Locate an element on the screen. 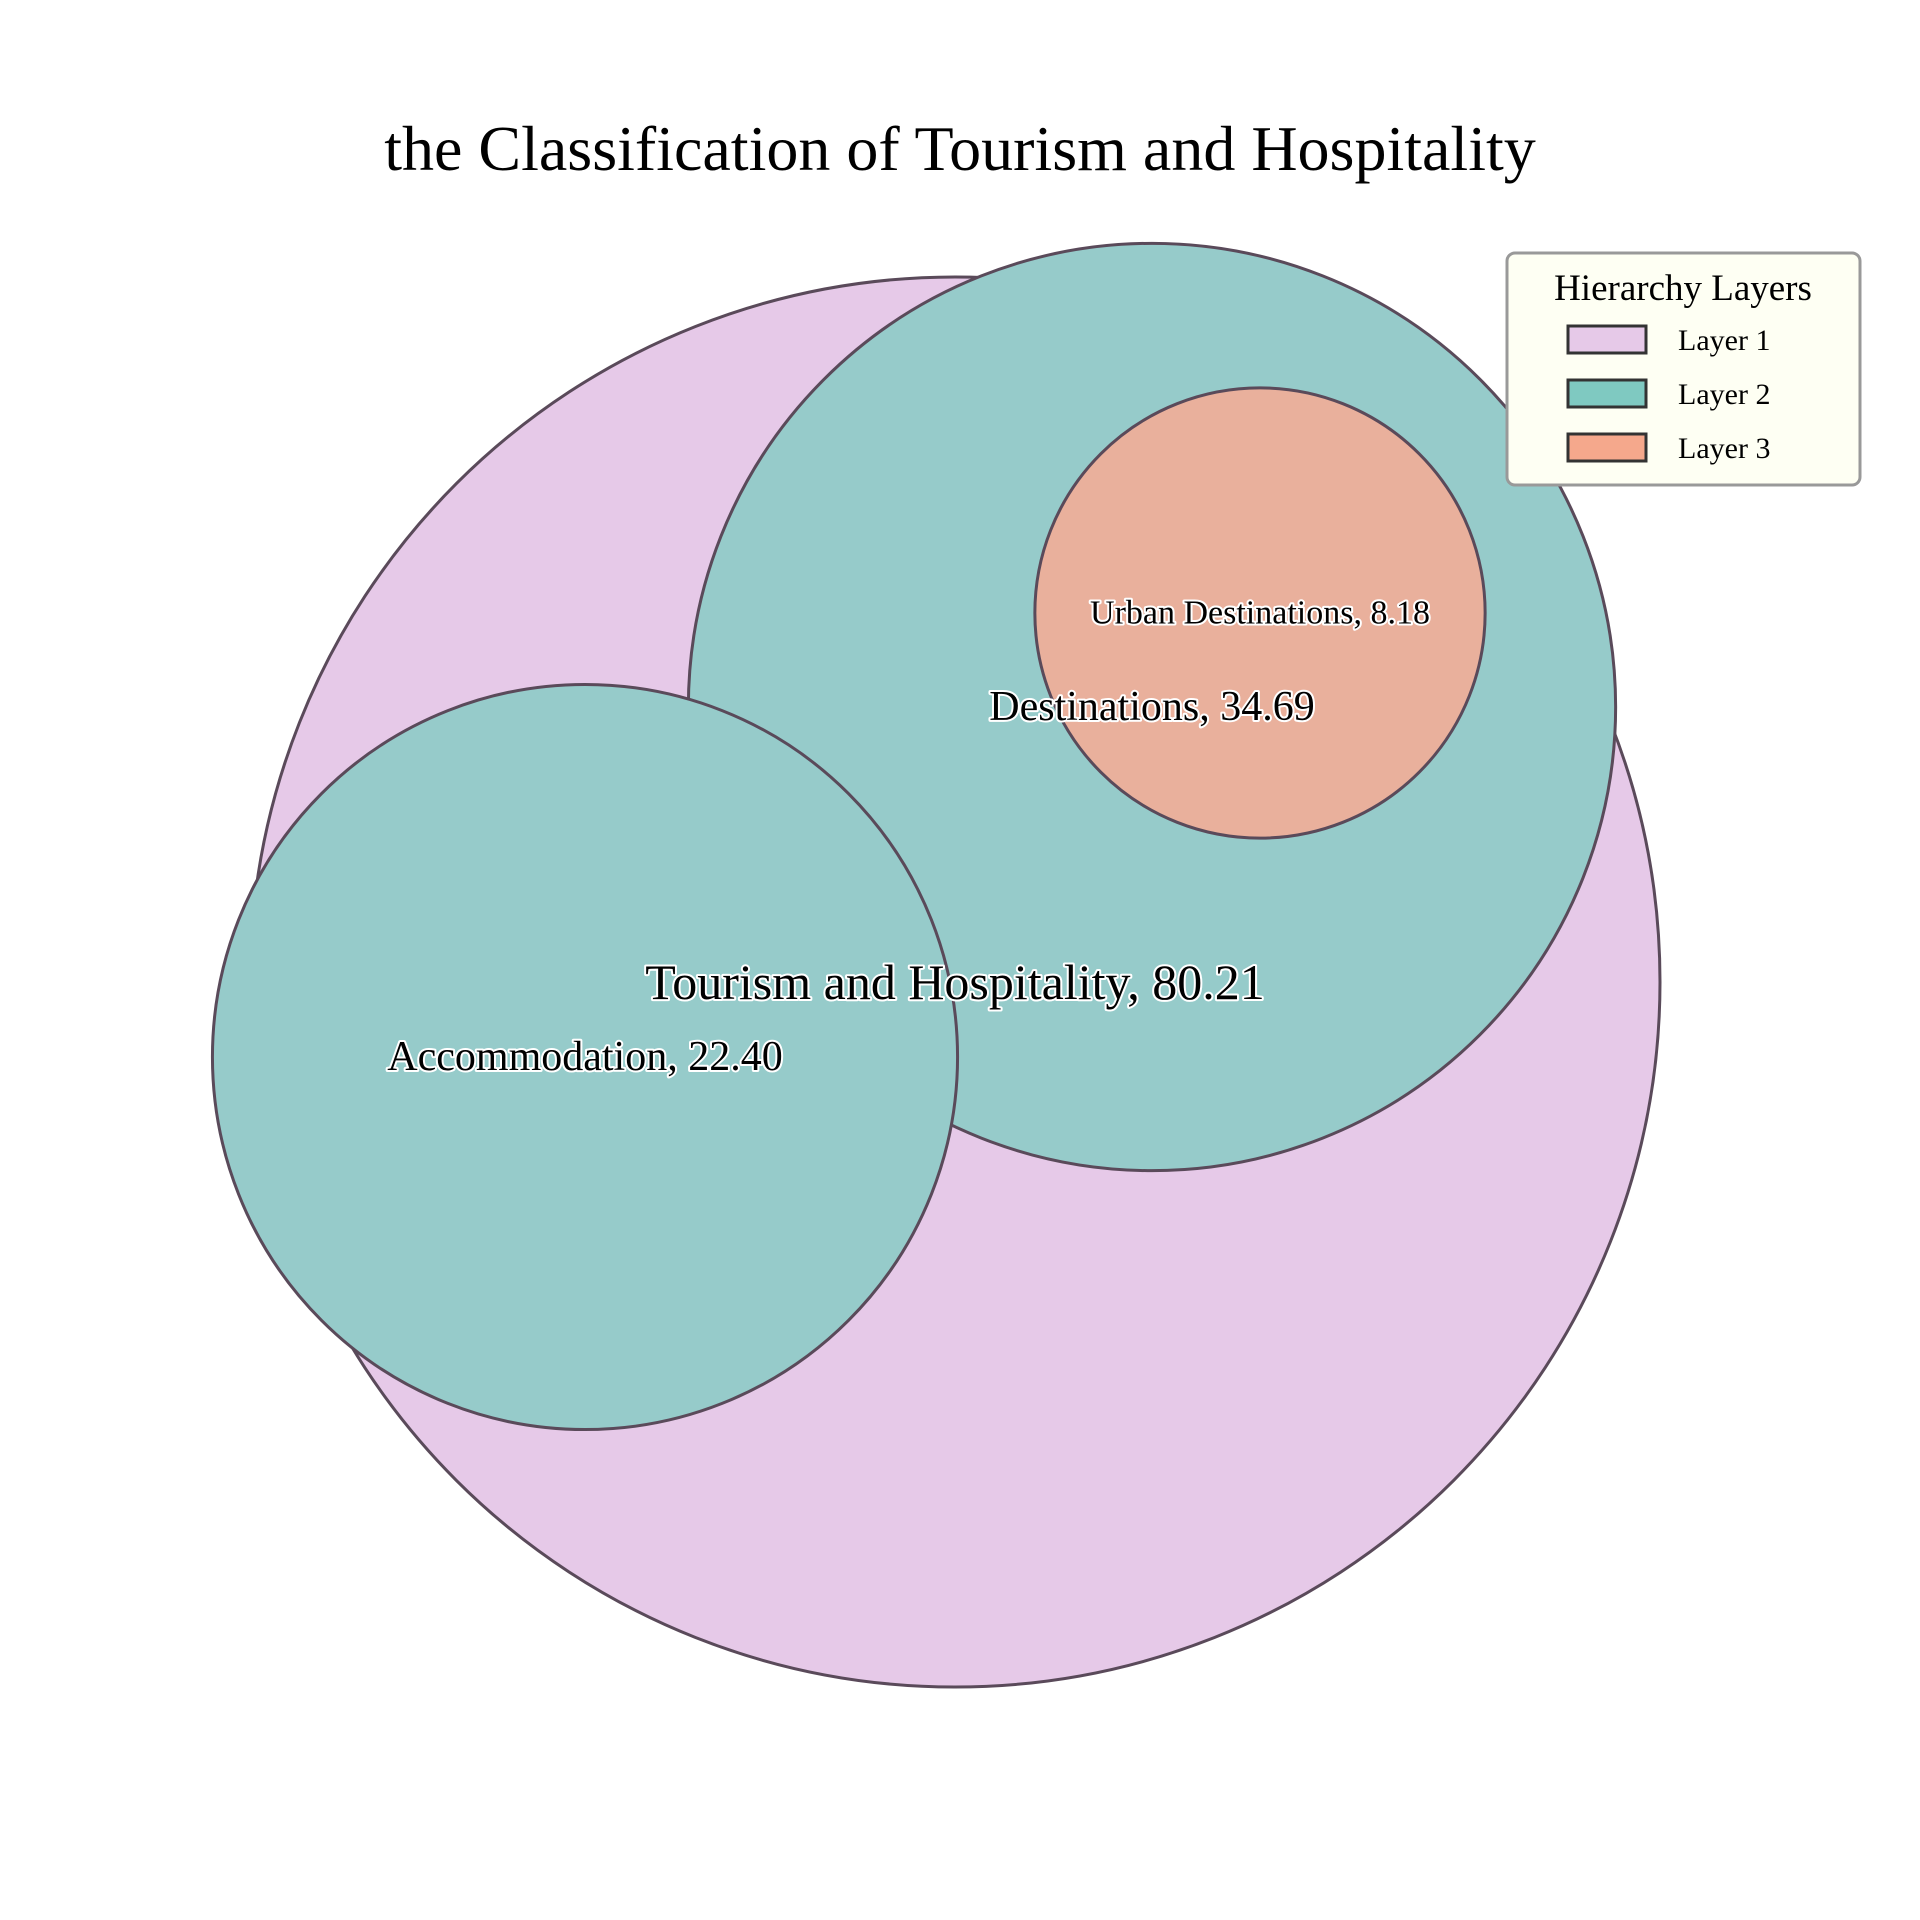 The height and width of the screenshot is (1920, 1920). legend-title: Hierarchy Layers is located at coordinates (1683, 288).